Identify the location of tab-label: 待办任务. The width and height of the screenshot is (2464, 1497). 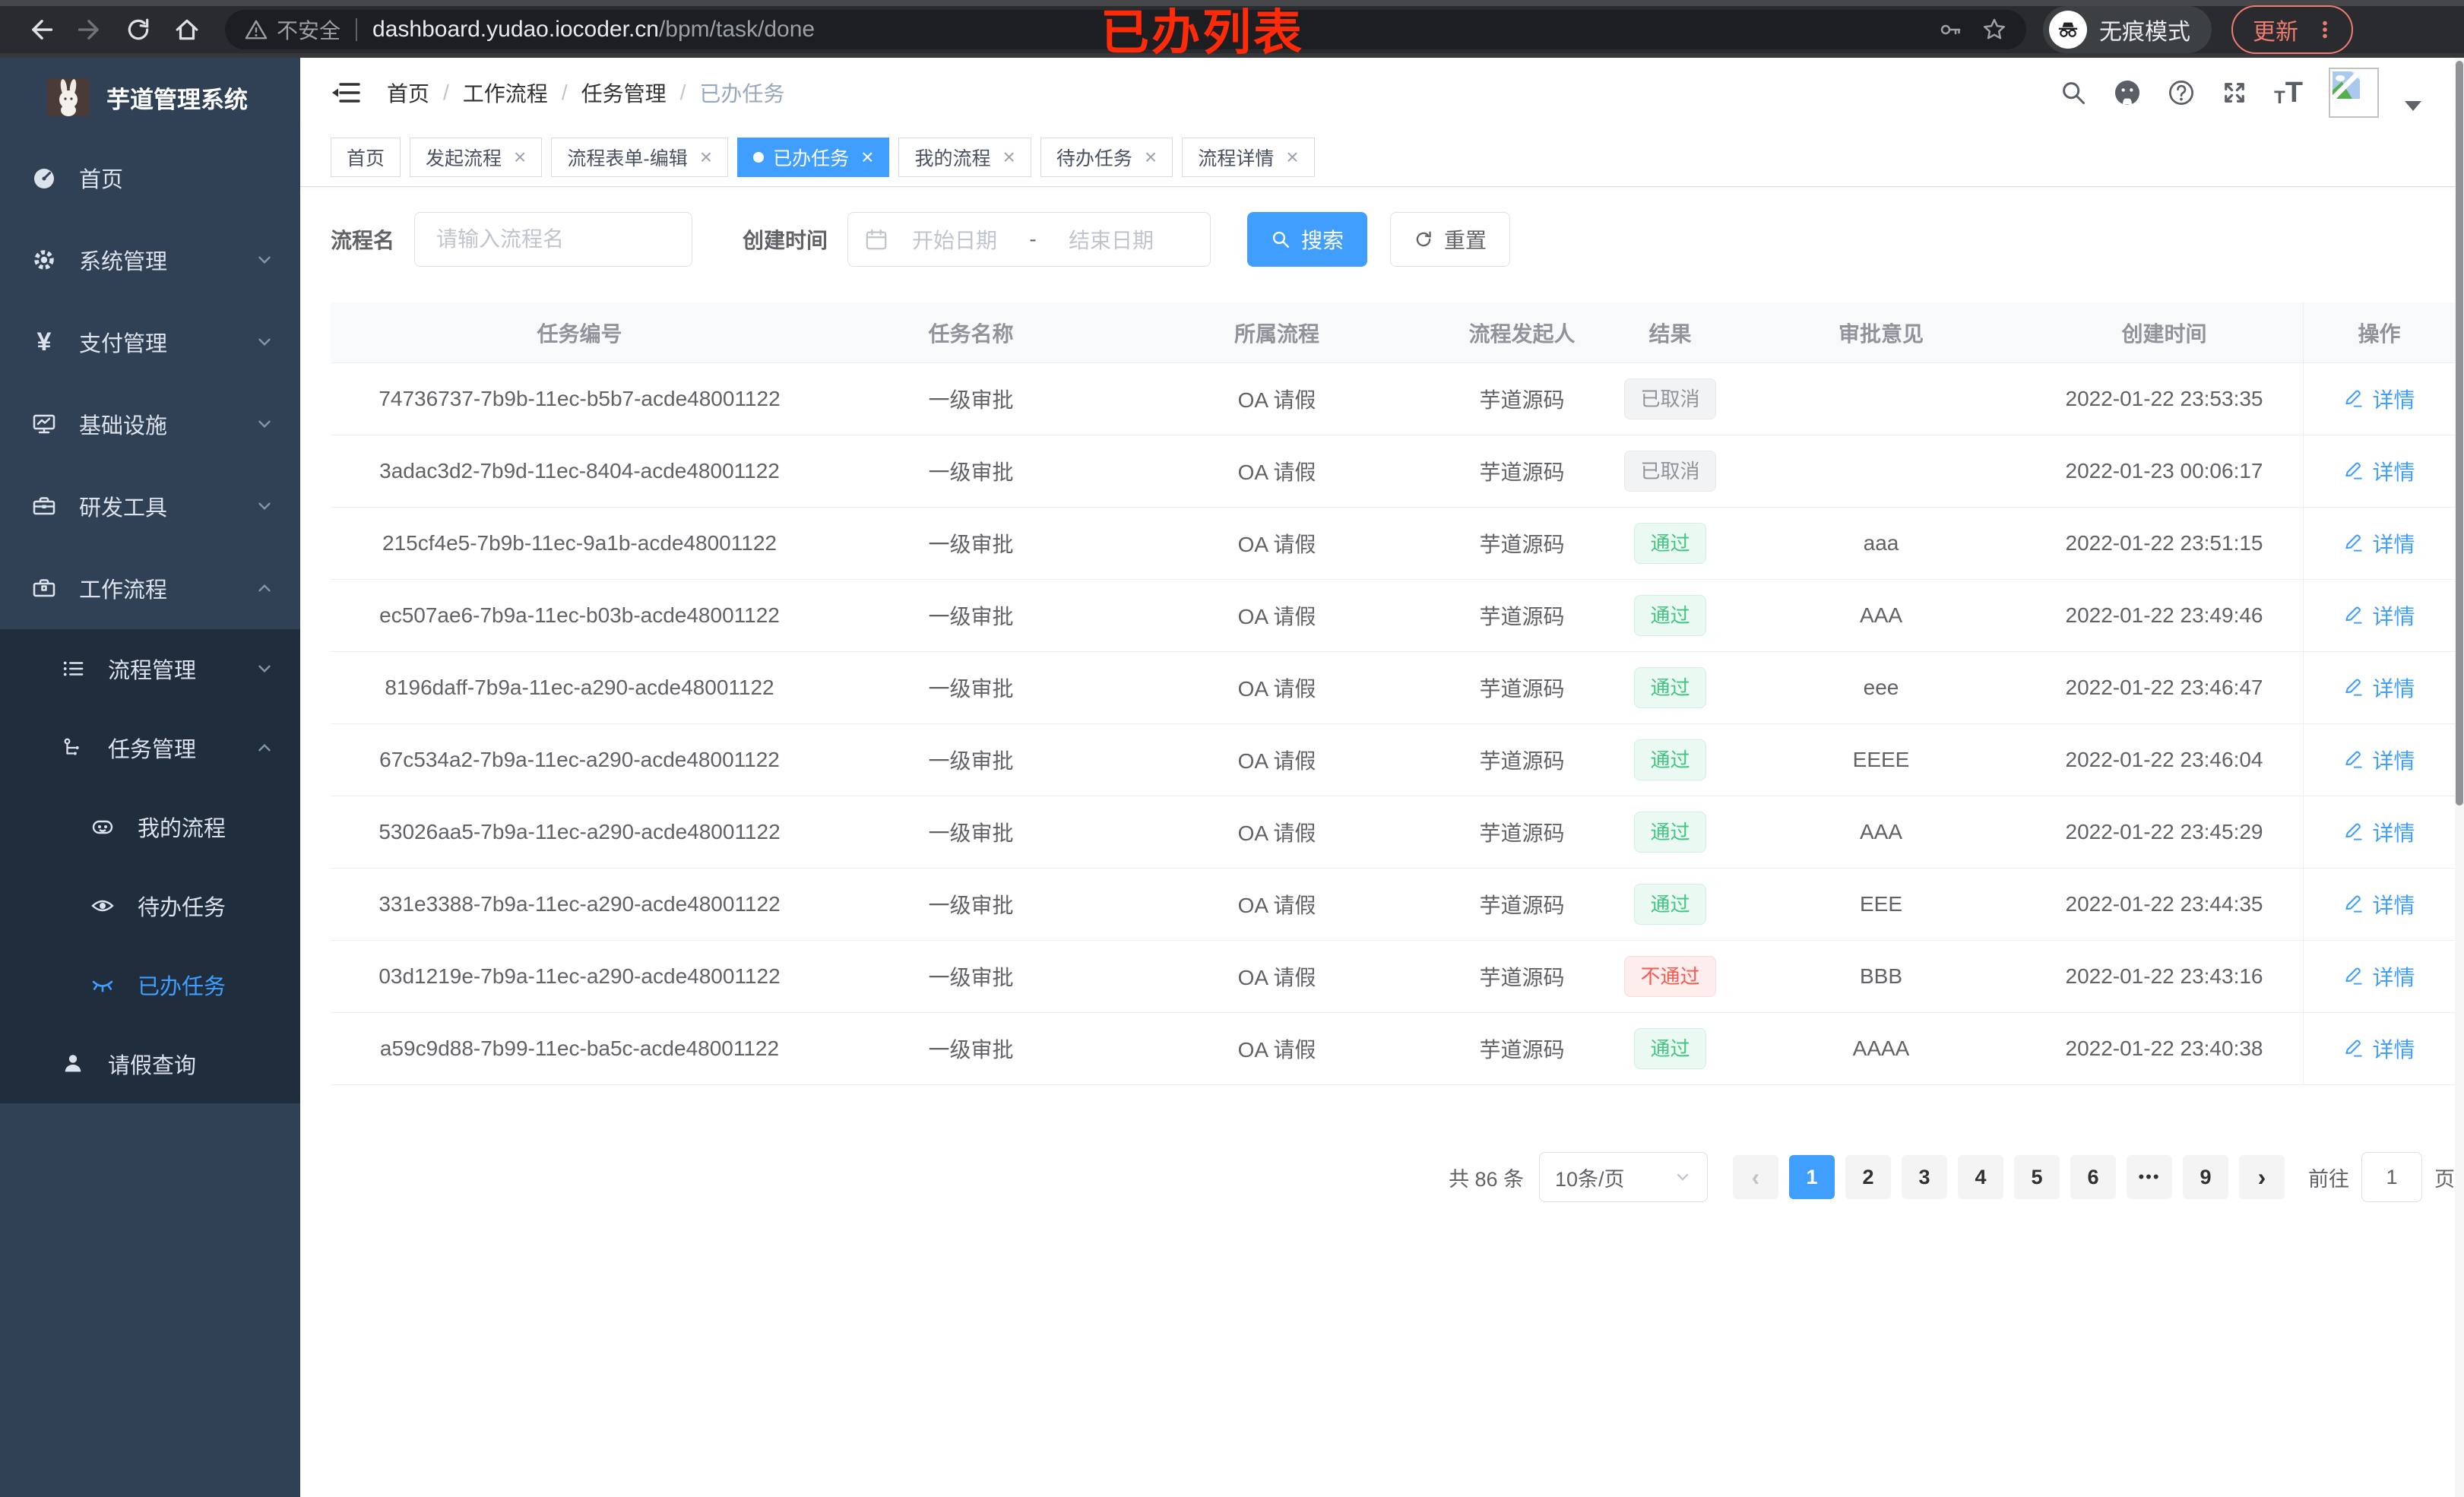
(1094, 158).